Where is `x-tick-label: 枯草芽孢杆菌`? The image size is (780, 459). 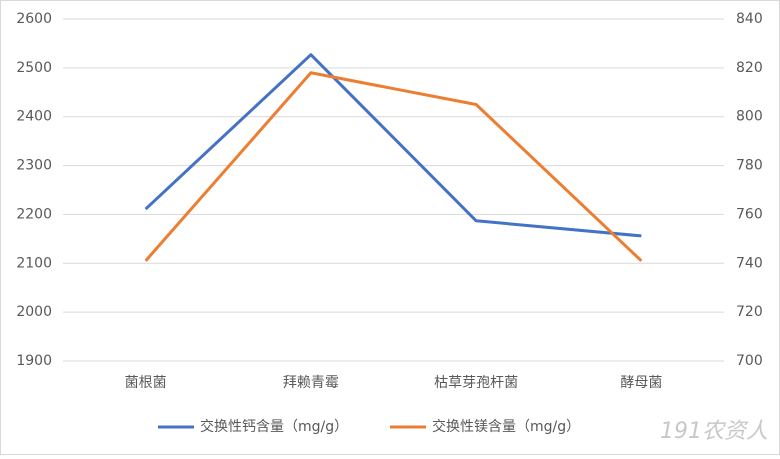 x-tick-label: 枯草芽孢杆菌 is located at coordinates (476, 383).